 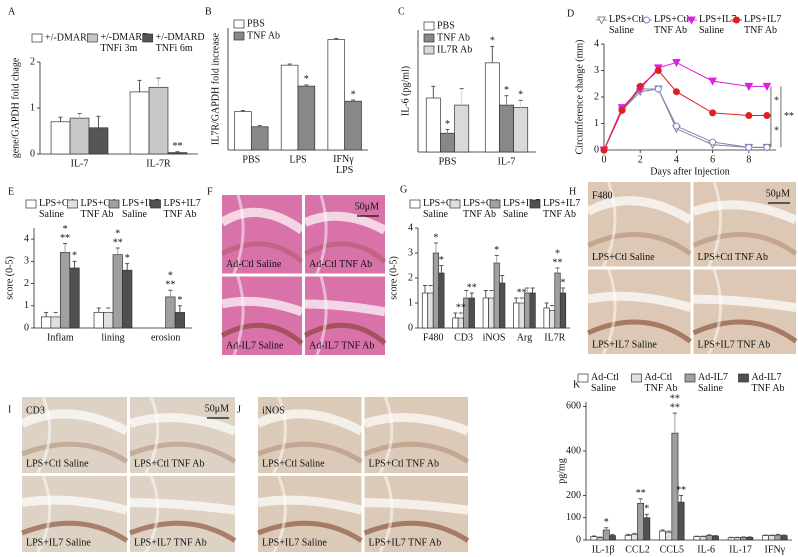 I want to click on y-tick-label: 400, so click(x=573, y=450).